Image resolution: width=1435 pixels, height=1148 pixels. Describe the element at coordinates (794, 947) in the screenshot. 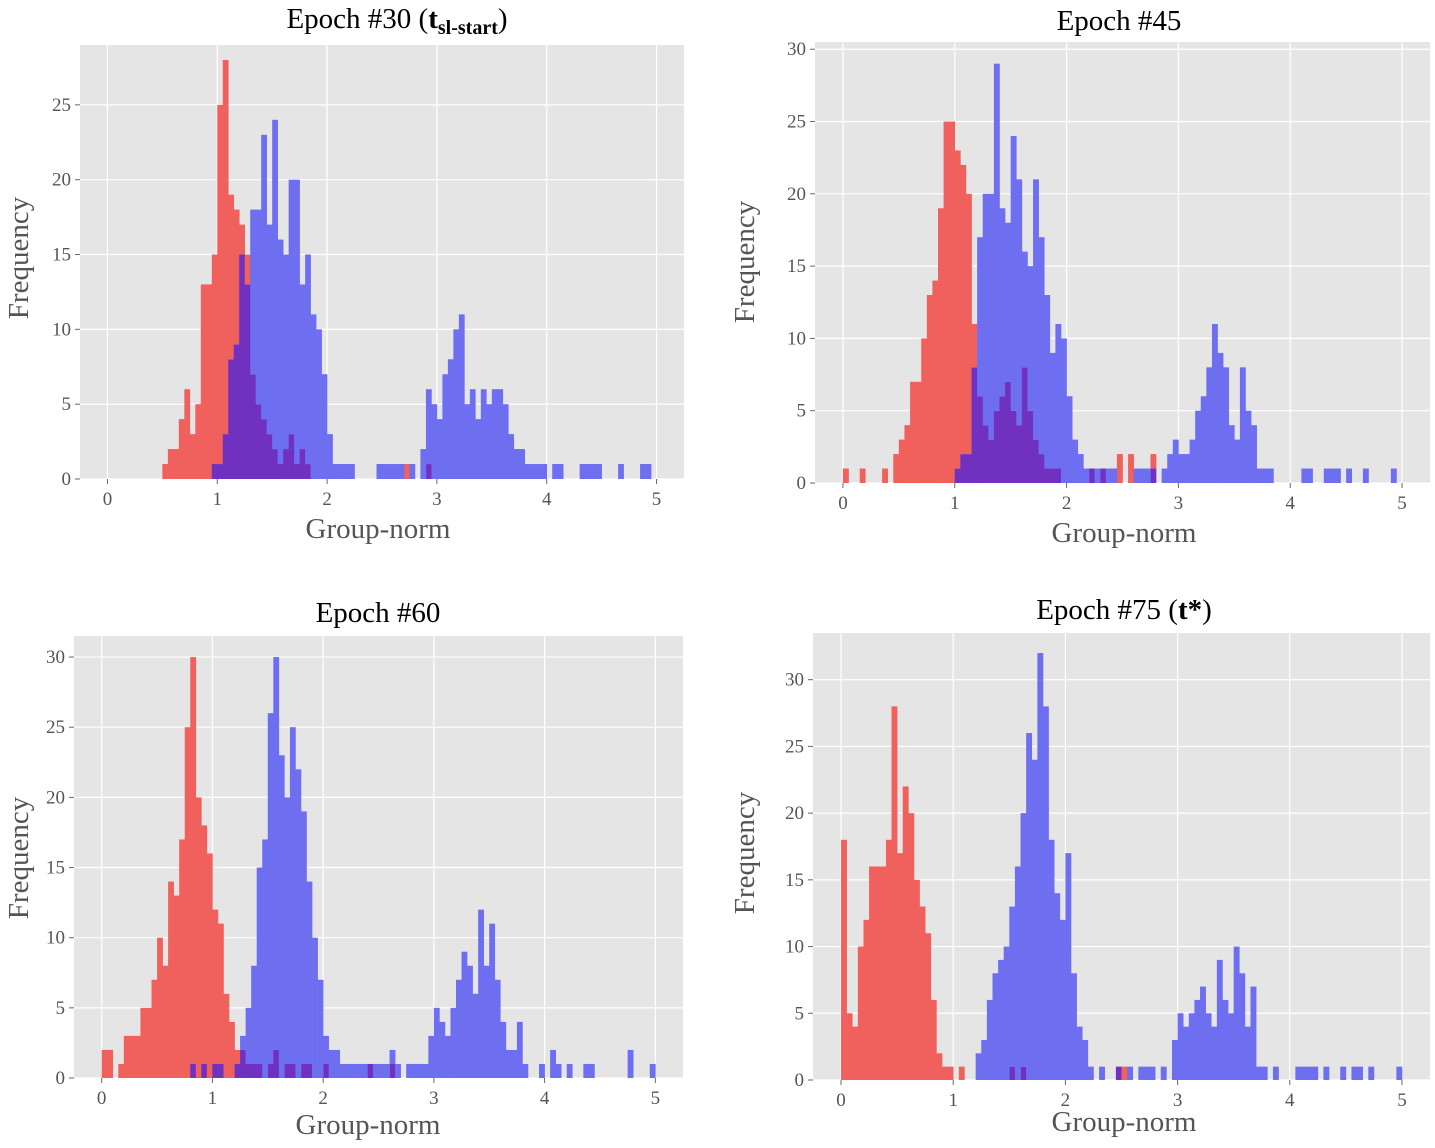

I see `y-tick-label: 10` at that location.